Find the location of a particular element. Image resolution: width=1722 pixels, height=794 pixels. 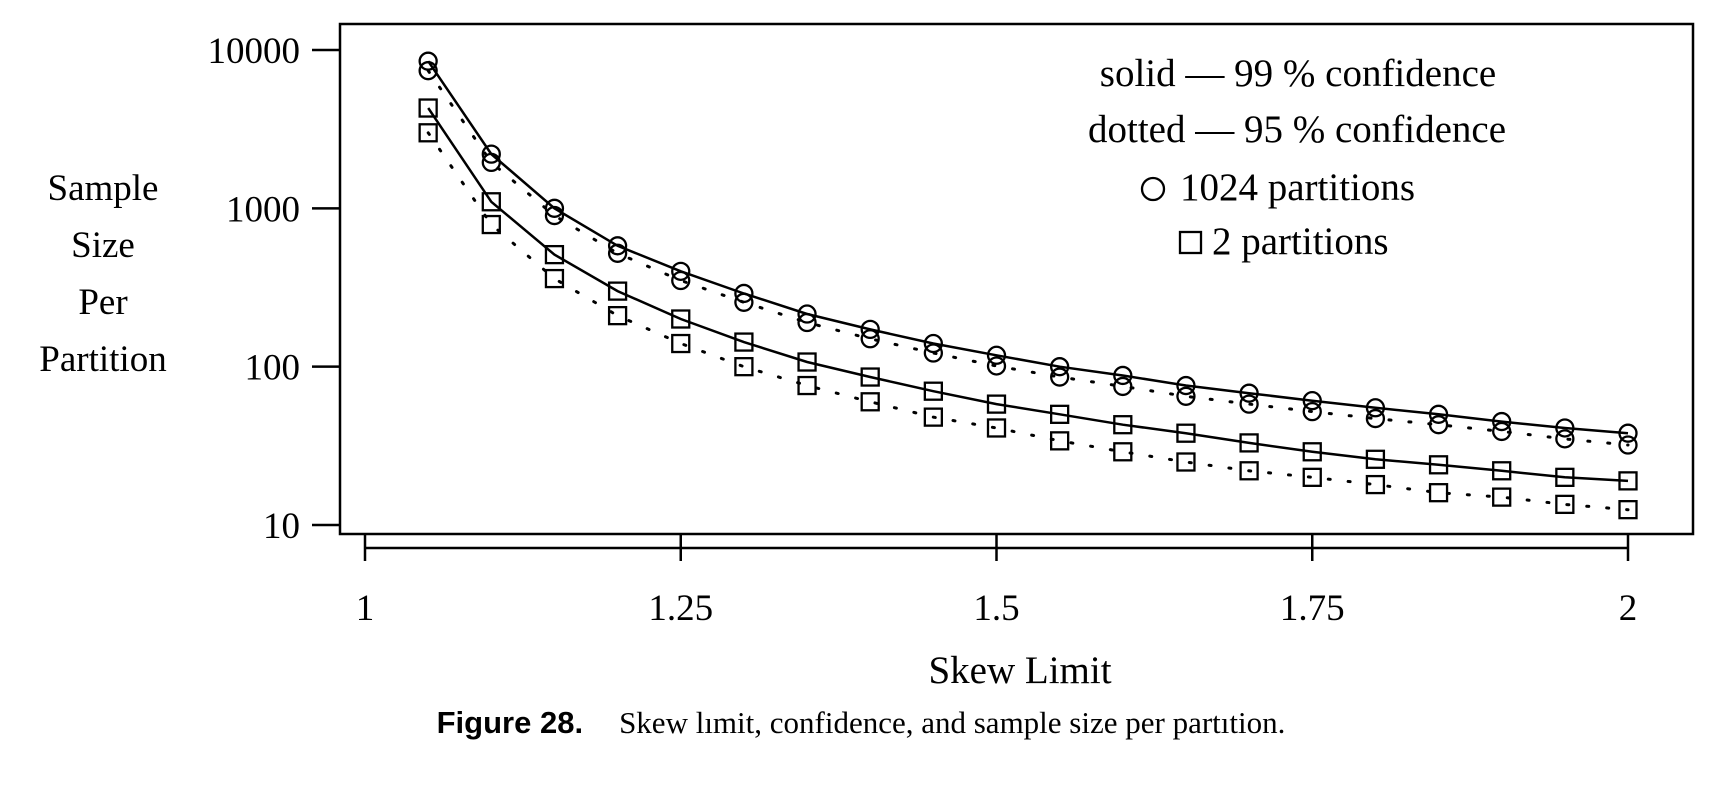

legend-square-icon is located at coordinates (1190, 242).